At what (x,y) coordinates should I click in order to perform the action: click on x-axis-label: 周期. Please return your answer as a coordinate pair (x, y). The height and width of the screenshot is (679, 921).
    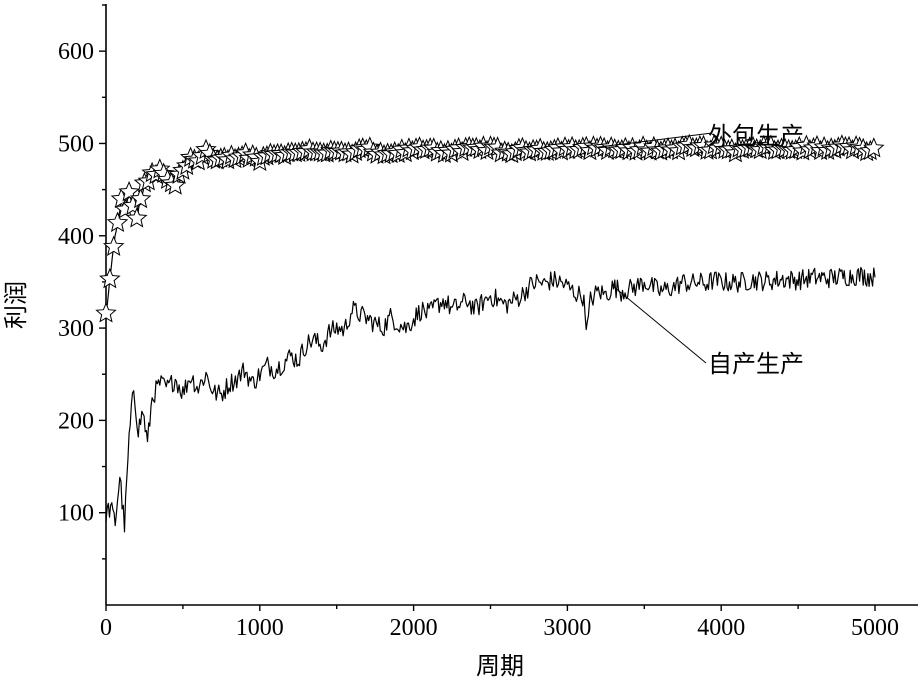
    Looking at the image, I should click on (500, 665).